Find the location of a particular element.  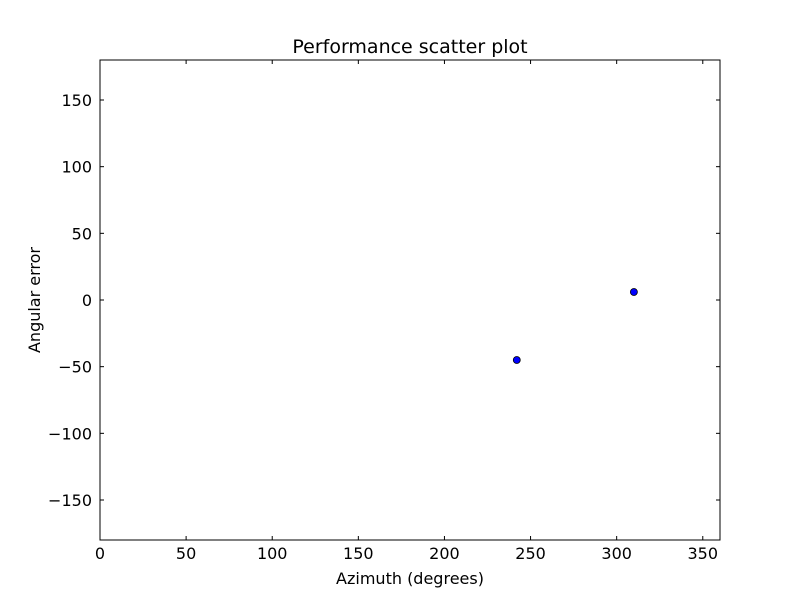

chart-title: Performance scatter plot is located at coordinates (409, 47).